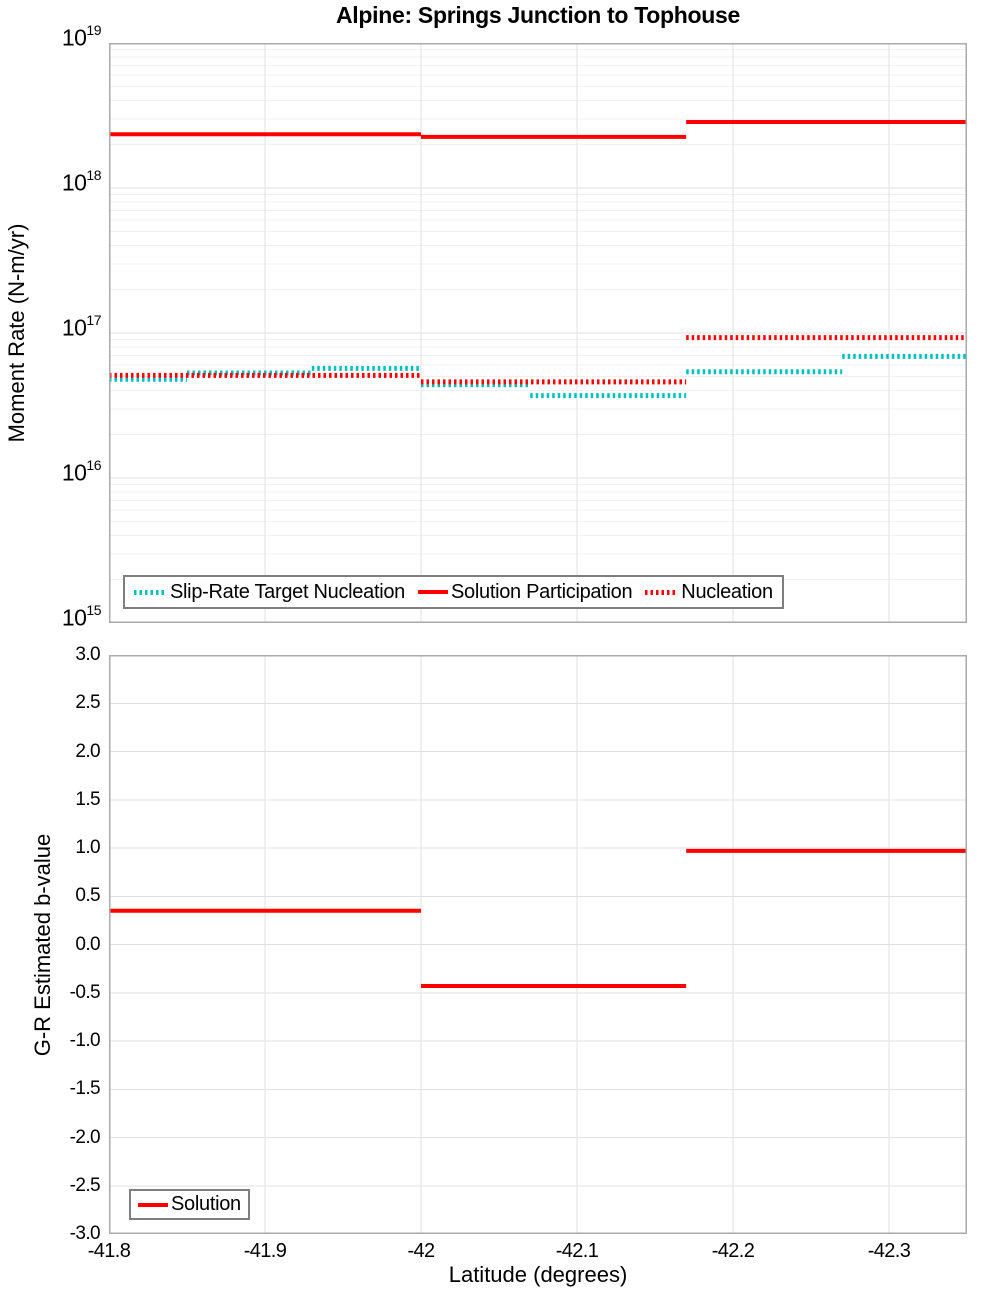  Describe the element at coordinates (81, 36) in the screenshot. I see `y-tick-label-log: 1019` at that location.